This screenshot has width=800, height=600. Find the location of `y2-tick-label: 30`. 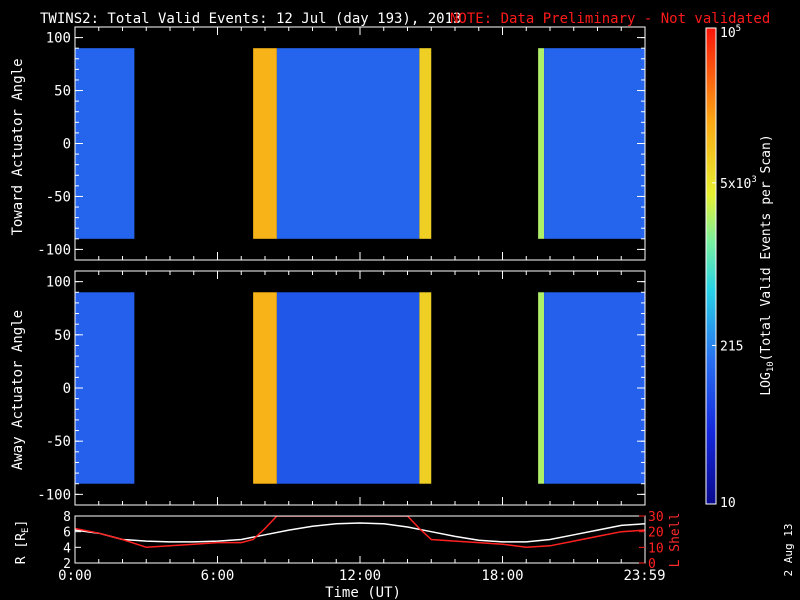

y2-tick-label: 30 is located at coordinates (656, 517).